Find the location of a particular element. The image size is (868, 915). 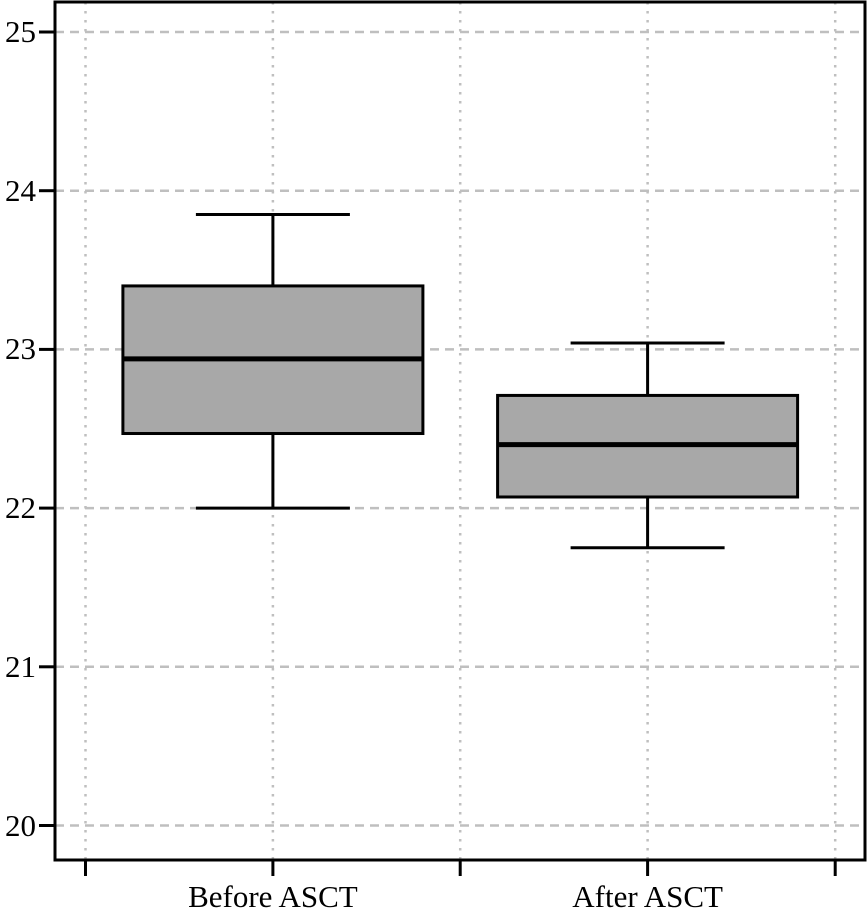

y-tick-label-21: 21 is located at coordinates (20, 666).